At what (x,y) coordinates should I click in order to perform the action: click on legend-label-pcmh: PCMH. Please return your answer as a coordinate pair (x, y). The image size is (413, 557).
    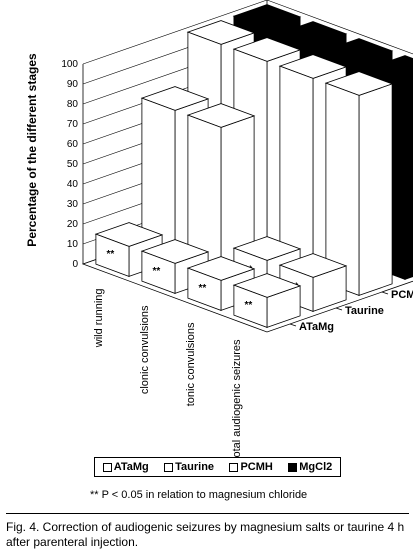
    Looking at the image, I should click on (256, 467).